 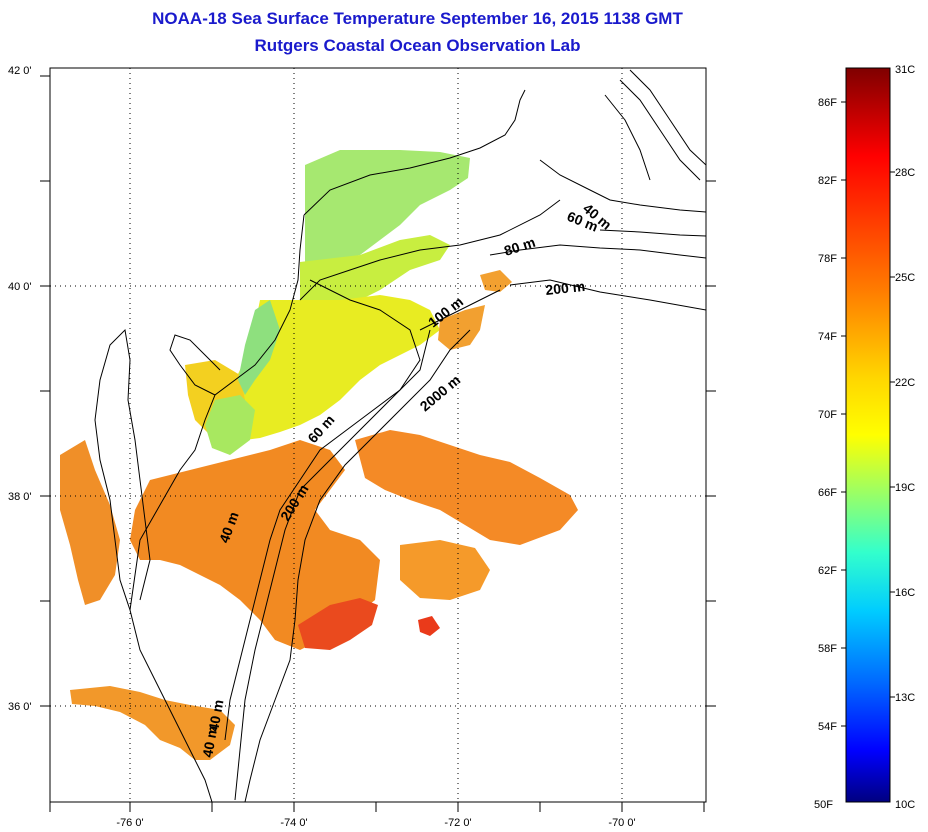 I want to click on x-tick-label: -70 0', so click(x=621, y=823).